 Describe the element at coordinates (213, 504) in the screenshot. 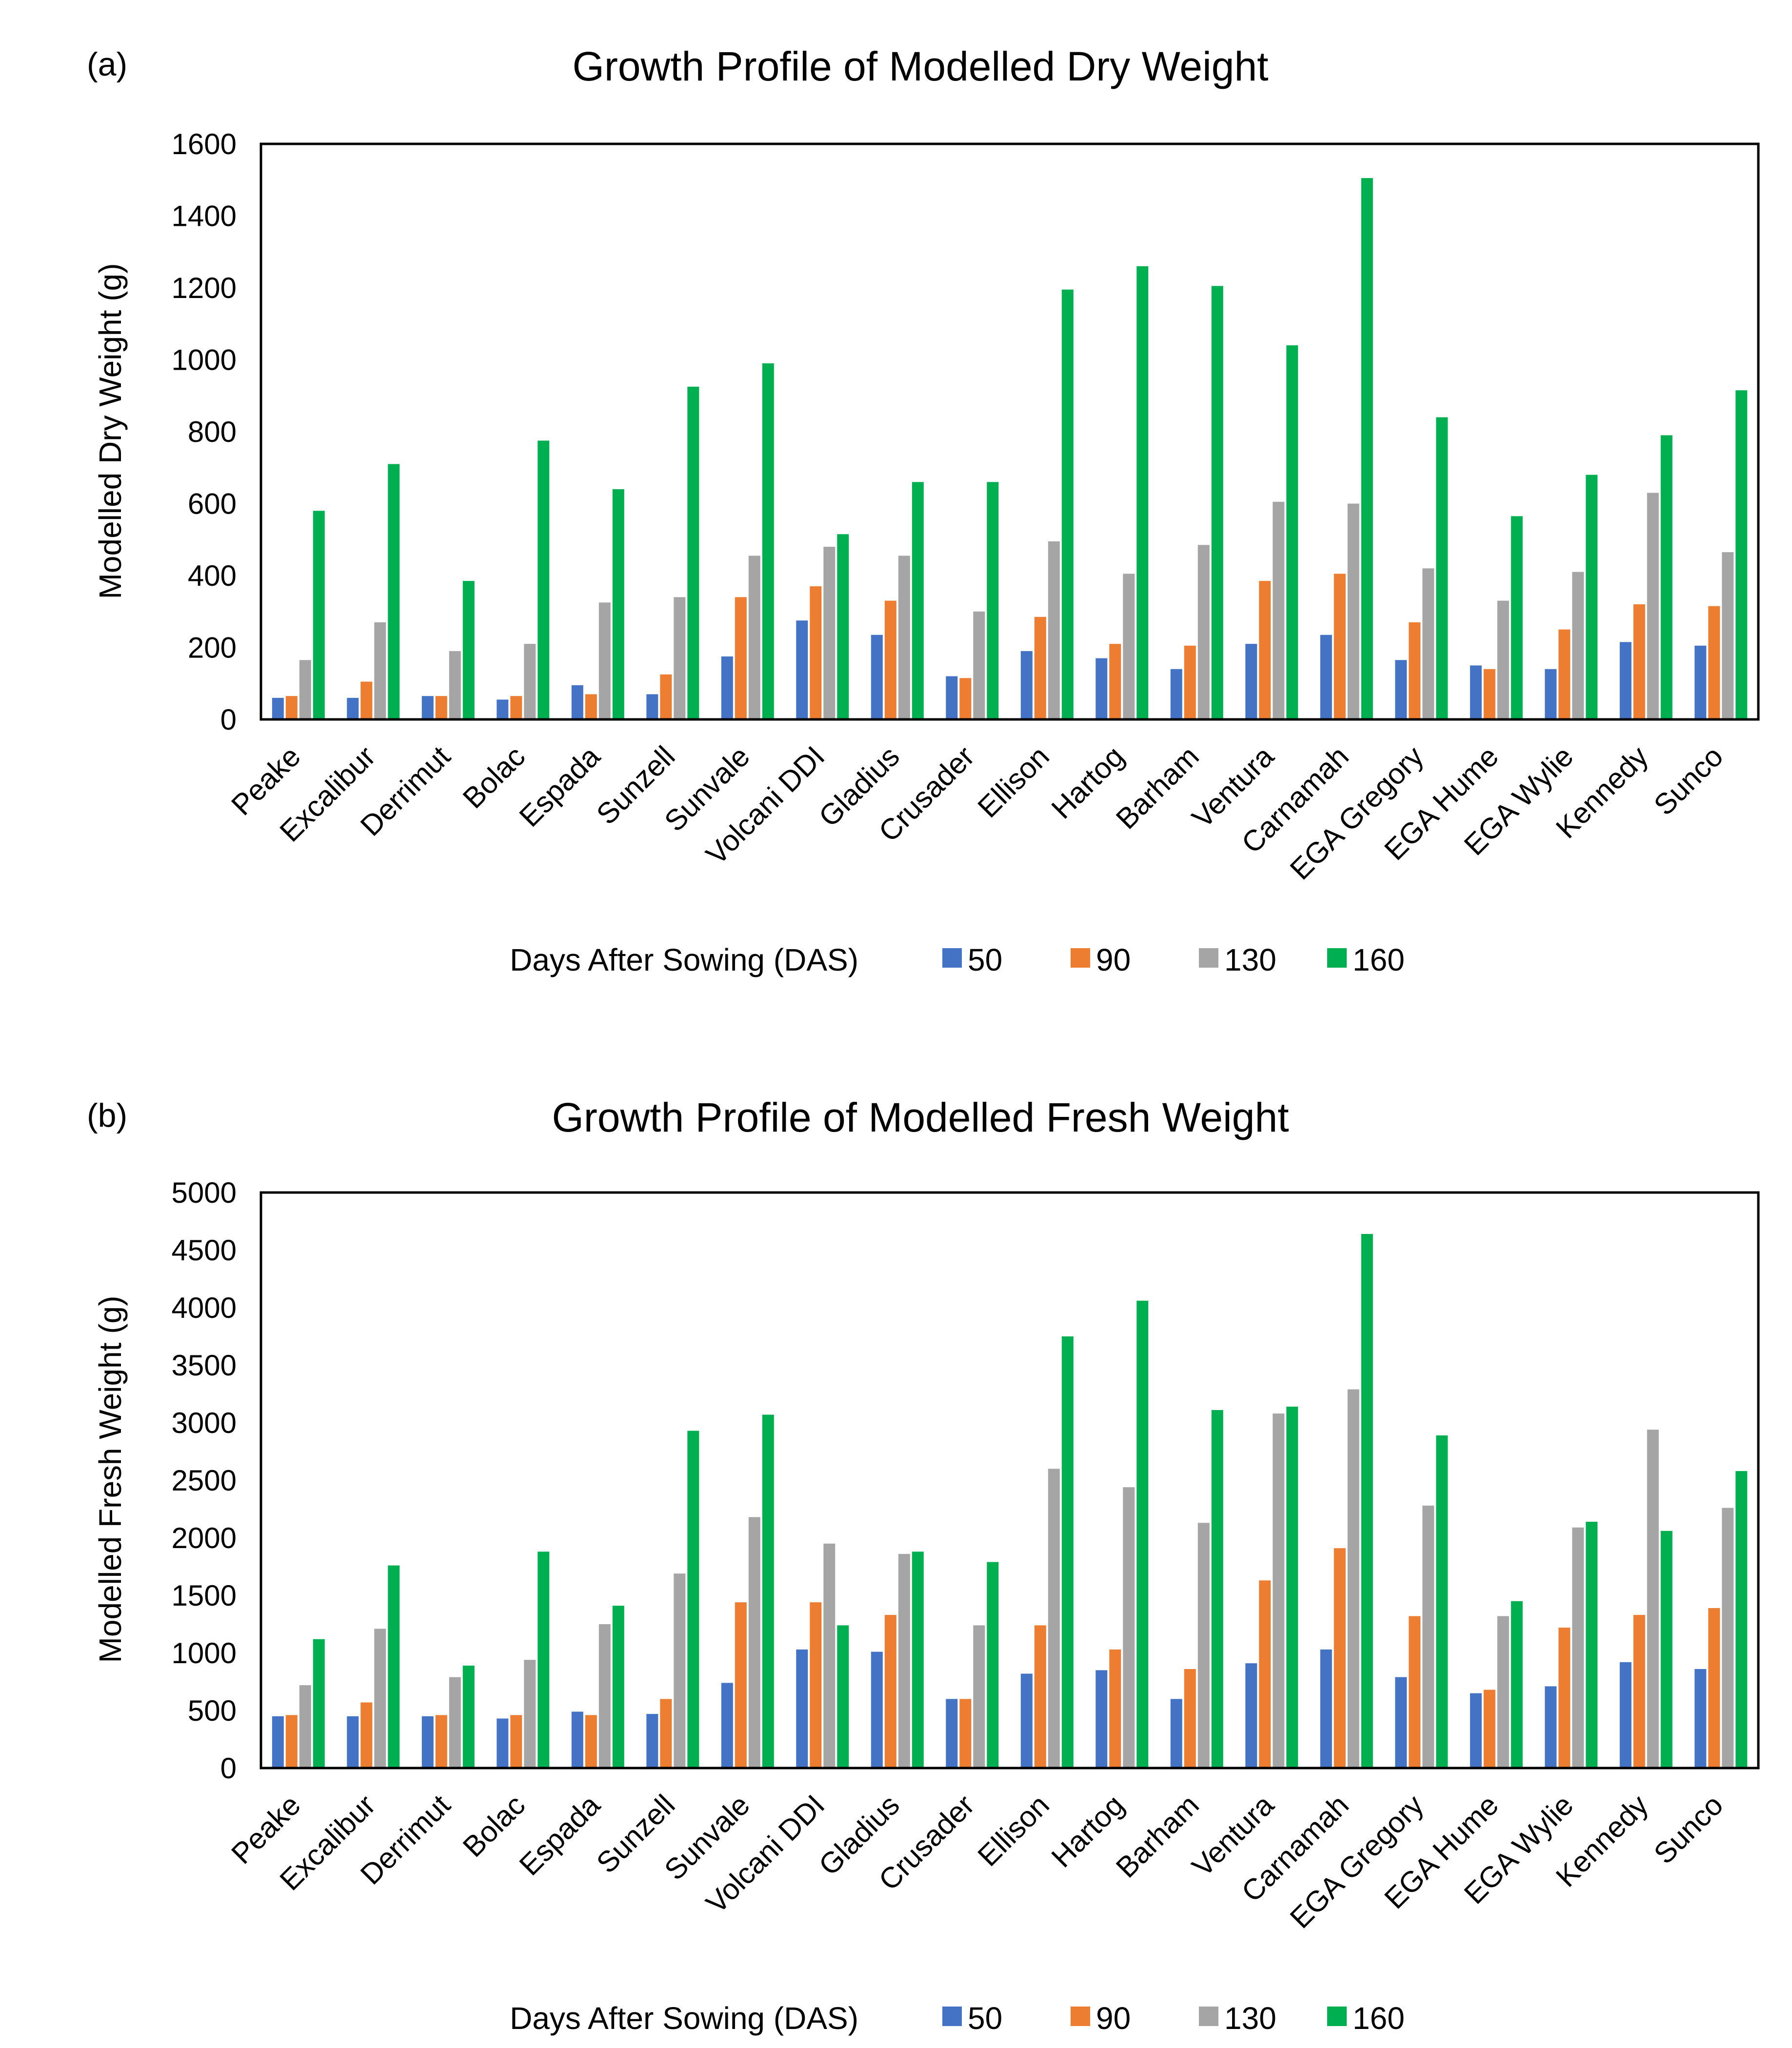

I see `y-tick-label: 600` at that location.